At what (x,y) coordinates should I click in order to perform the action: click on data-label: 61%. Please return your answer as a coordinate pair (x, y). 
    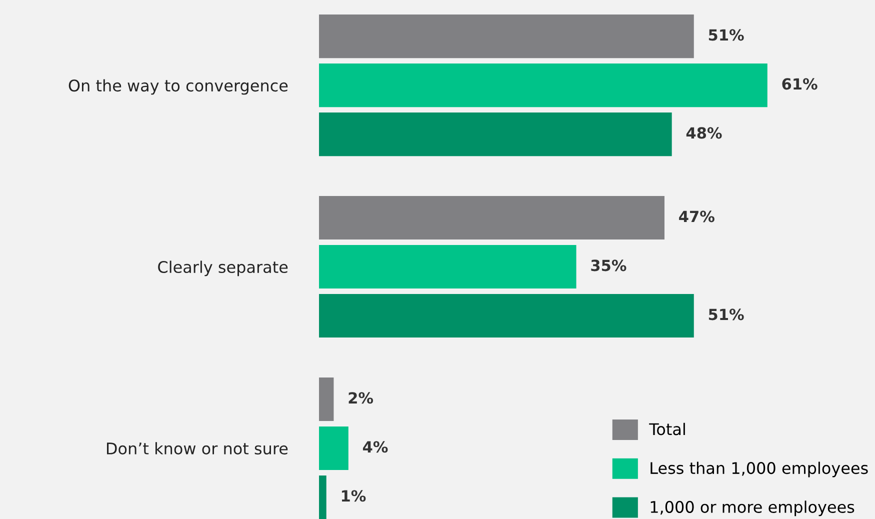
    Looking at the image, I should click on (800, 84).